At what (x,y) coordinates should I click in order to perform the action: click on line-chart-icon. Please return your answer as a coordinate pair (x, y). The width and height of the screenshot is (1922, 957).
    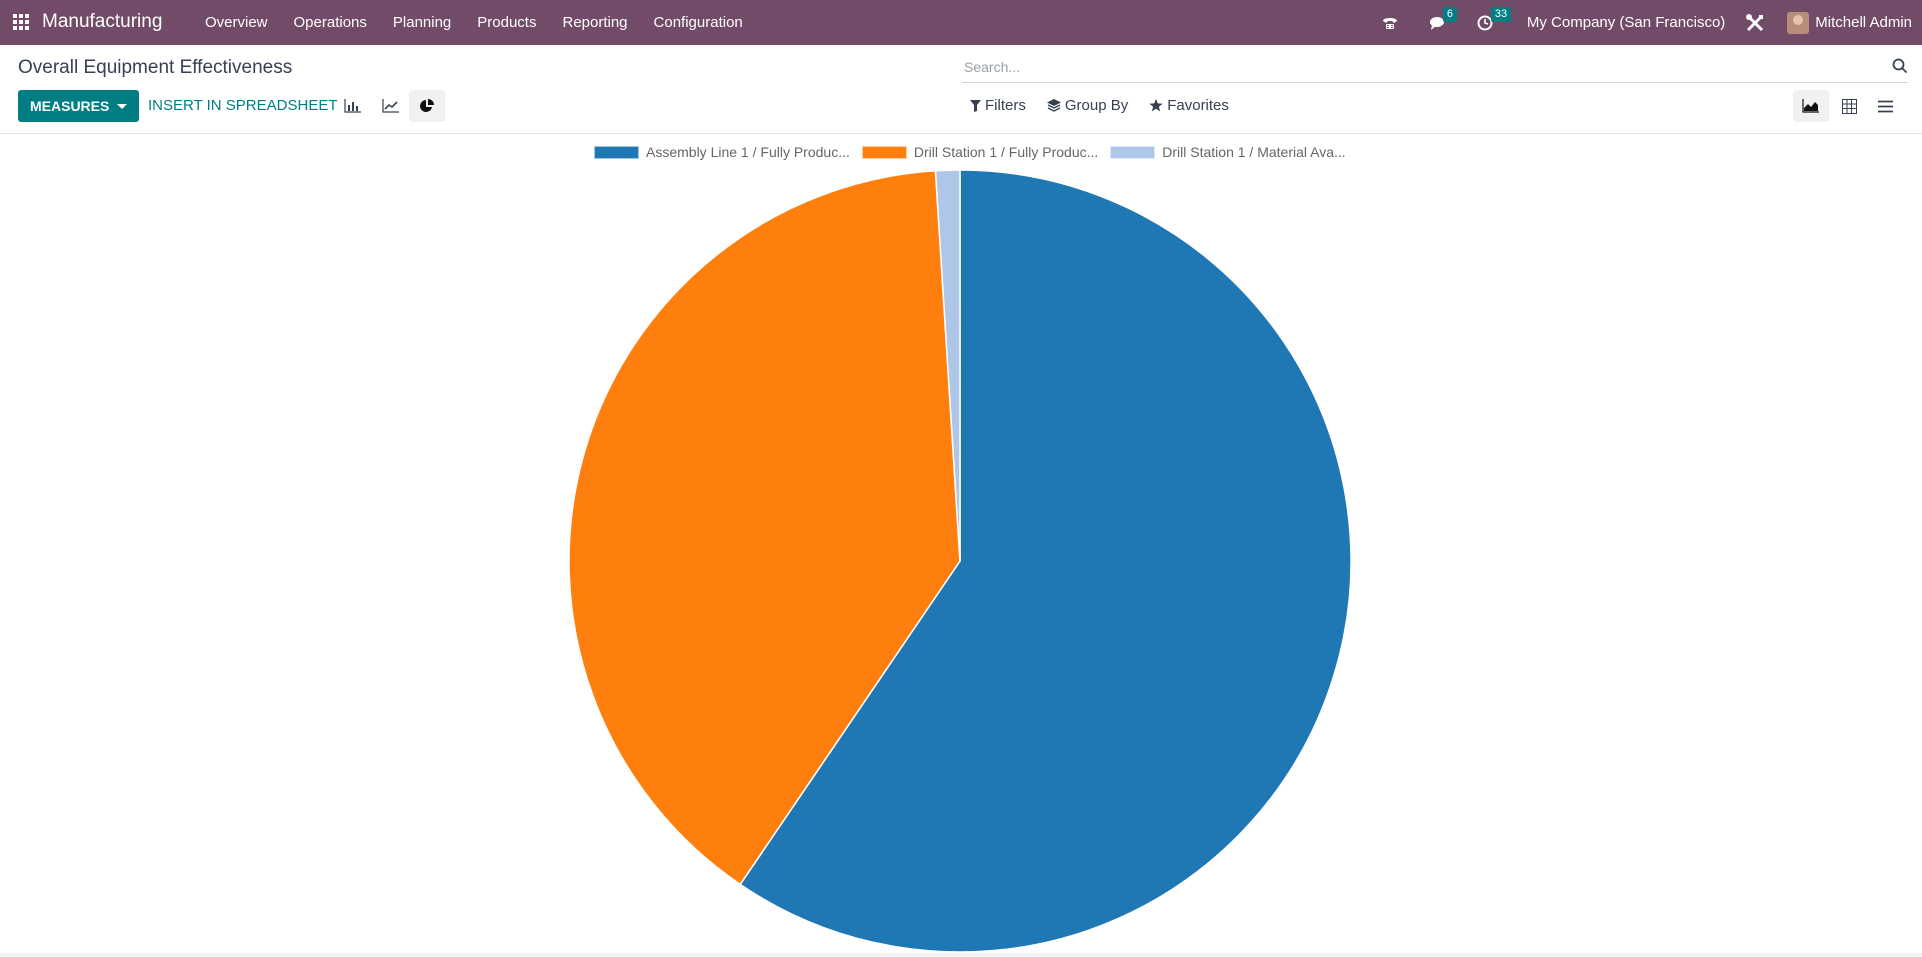
    Looking at the image, I should click on (390, 106).